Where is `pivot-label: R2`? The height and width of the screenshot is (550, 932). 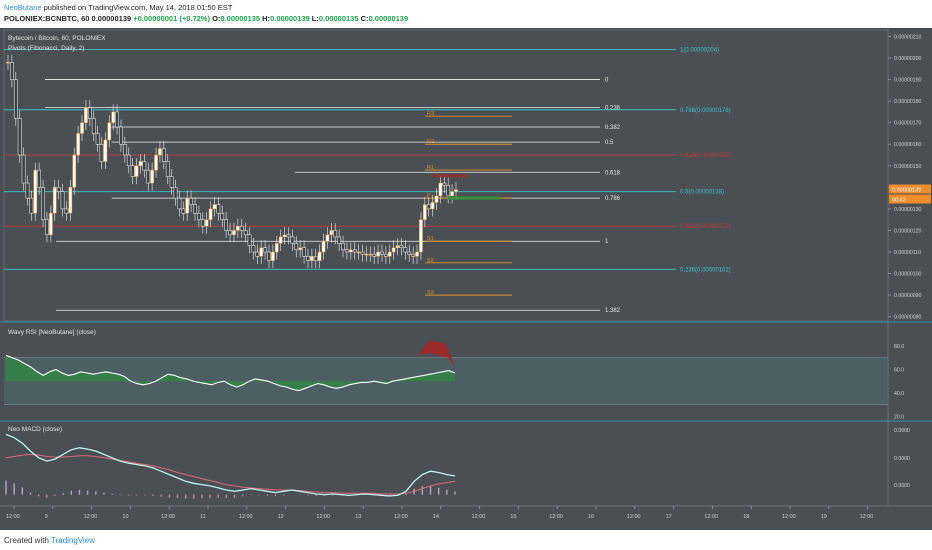 pivot-label: R2 is located at coordinates (430, 142).